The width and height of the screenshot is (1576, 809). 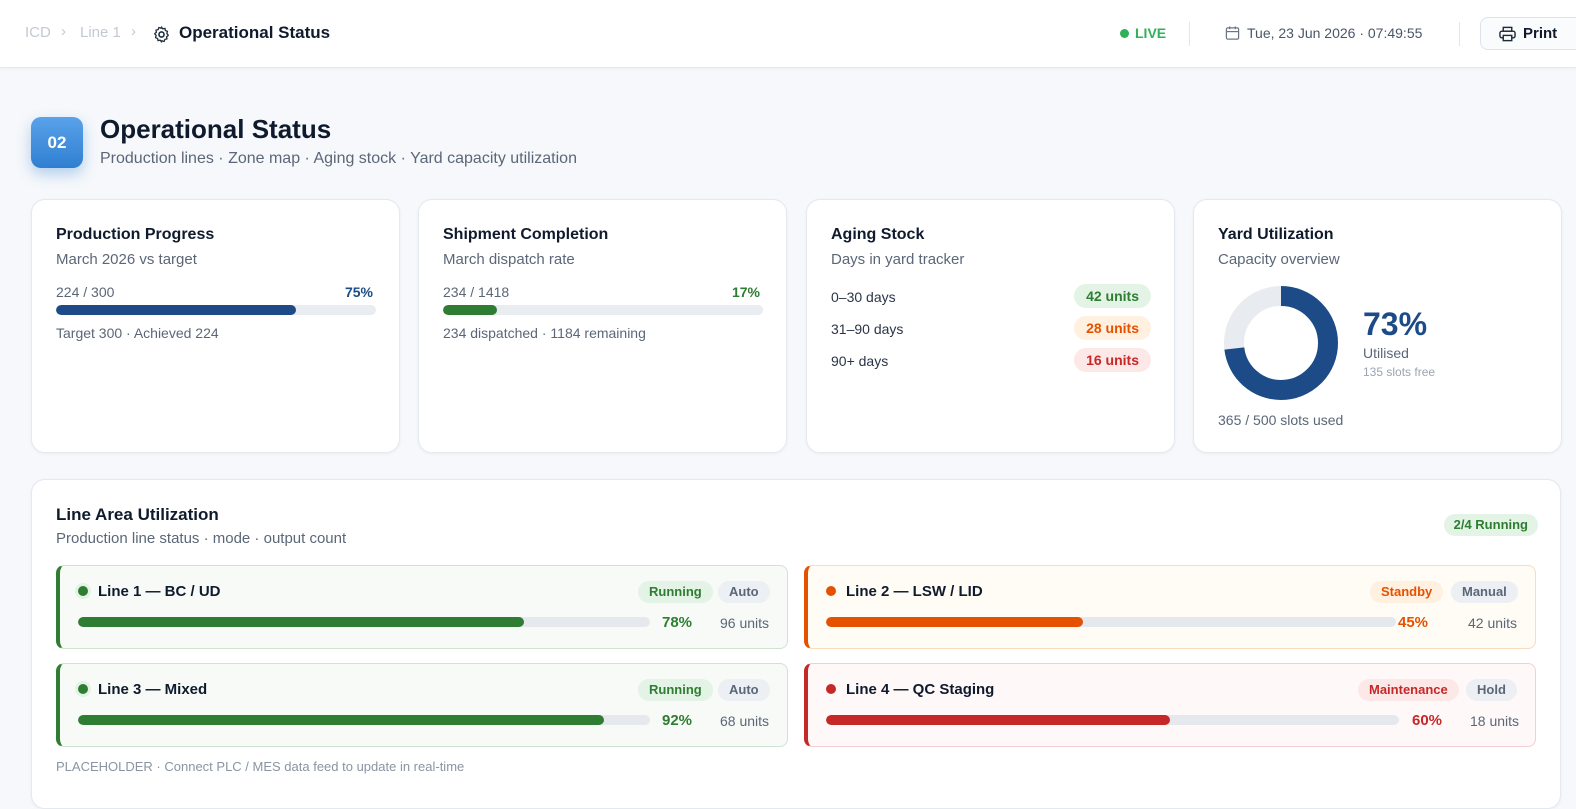 What do you see at coordinates (358, 292) in the screenshot?
I see `progress-percent: 75%` at bounding box center [358, 292].